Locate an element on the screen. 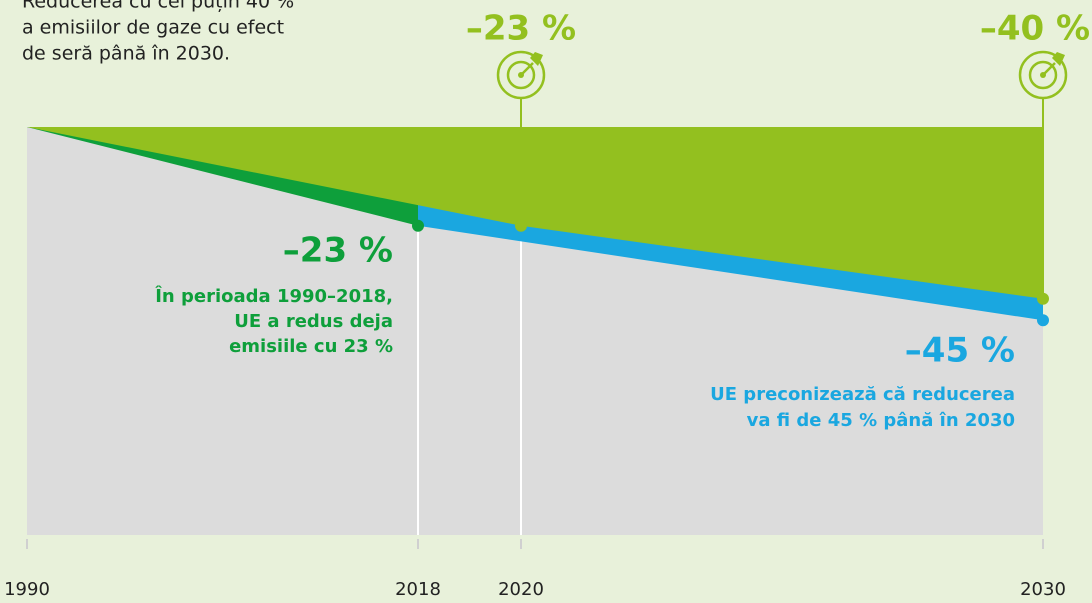  annotation: de seră până în 2030. is located at coordinates (126, 54).